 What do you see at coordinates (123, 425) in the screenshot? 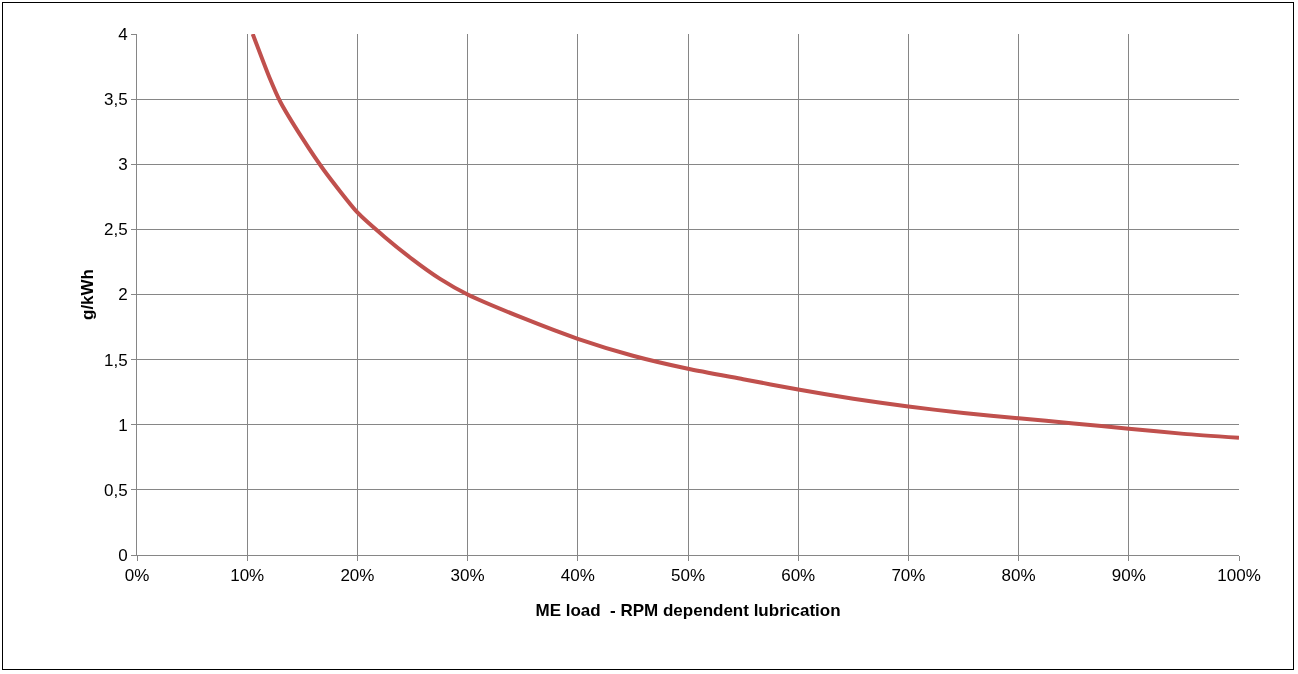
I see `y-tick-label: 1` at bounding box center [123, 425].